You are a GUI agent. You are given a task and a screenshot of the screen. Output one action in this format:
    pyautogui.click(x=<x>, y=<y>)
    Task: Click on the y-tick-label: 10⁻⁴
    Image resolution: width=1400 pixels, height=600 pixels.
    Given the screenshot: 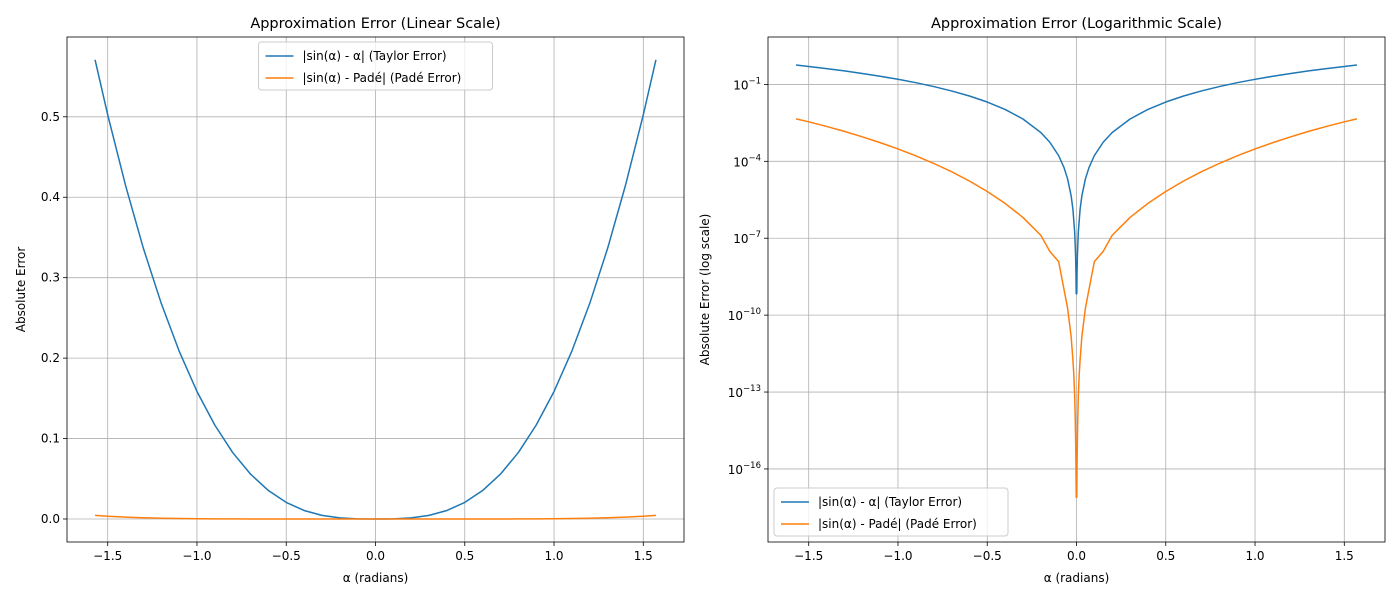 What is the action you would take?
    pyautogui.click(x=747, y=161)
    